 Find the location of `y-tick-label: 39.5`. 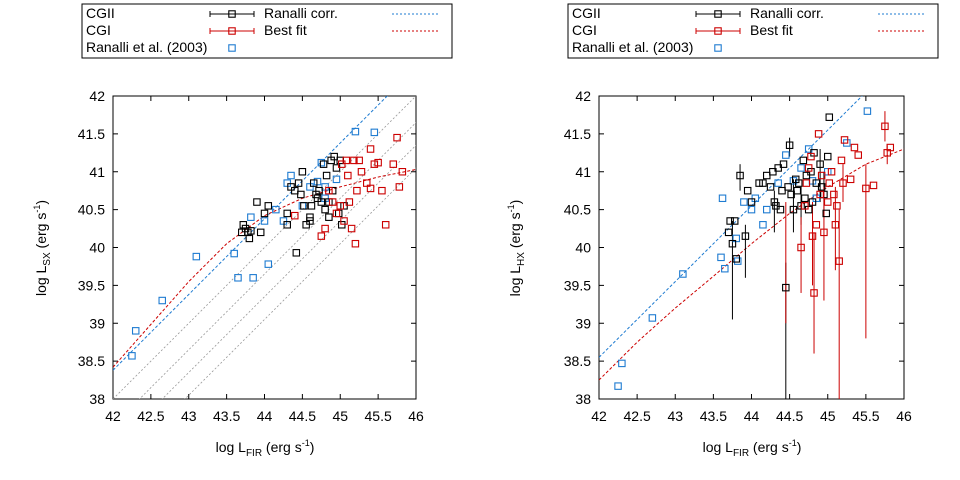

y-tick-label: 39.5 is located at coordinates (577, 285).